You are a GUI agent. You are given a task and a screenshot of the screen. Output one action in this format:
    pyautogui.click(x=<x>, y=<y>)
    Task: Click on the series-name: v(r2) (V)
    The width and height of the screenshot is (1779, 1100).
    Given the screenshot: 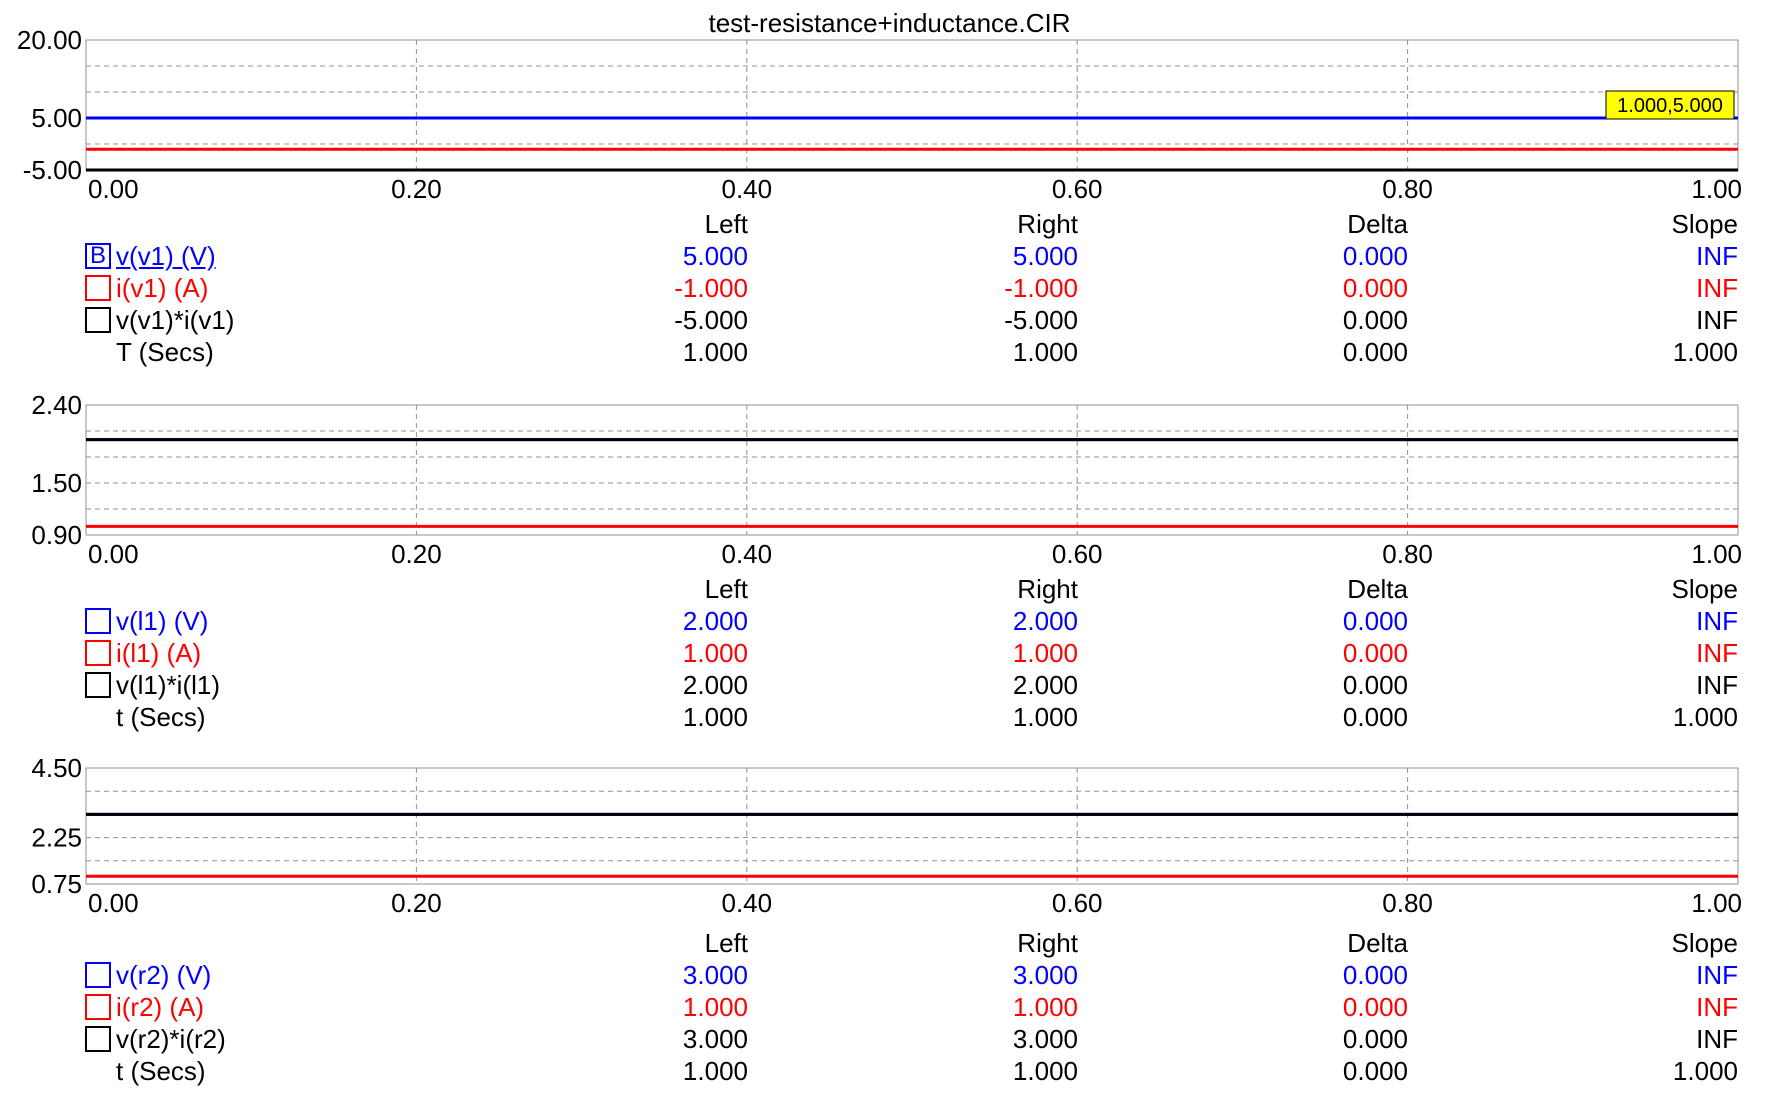 What is the action you would take?
    pyautogui.click(x=164, y=975)
    